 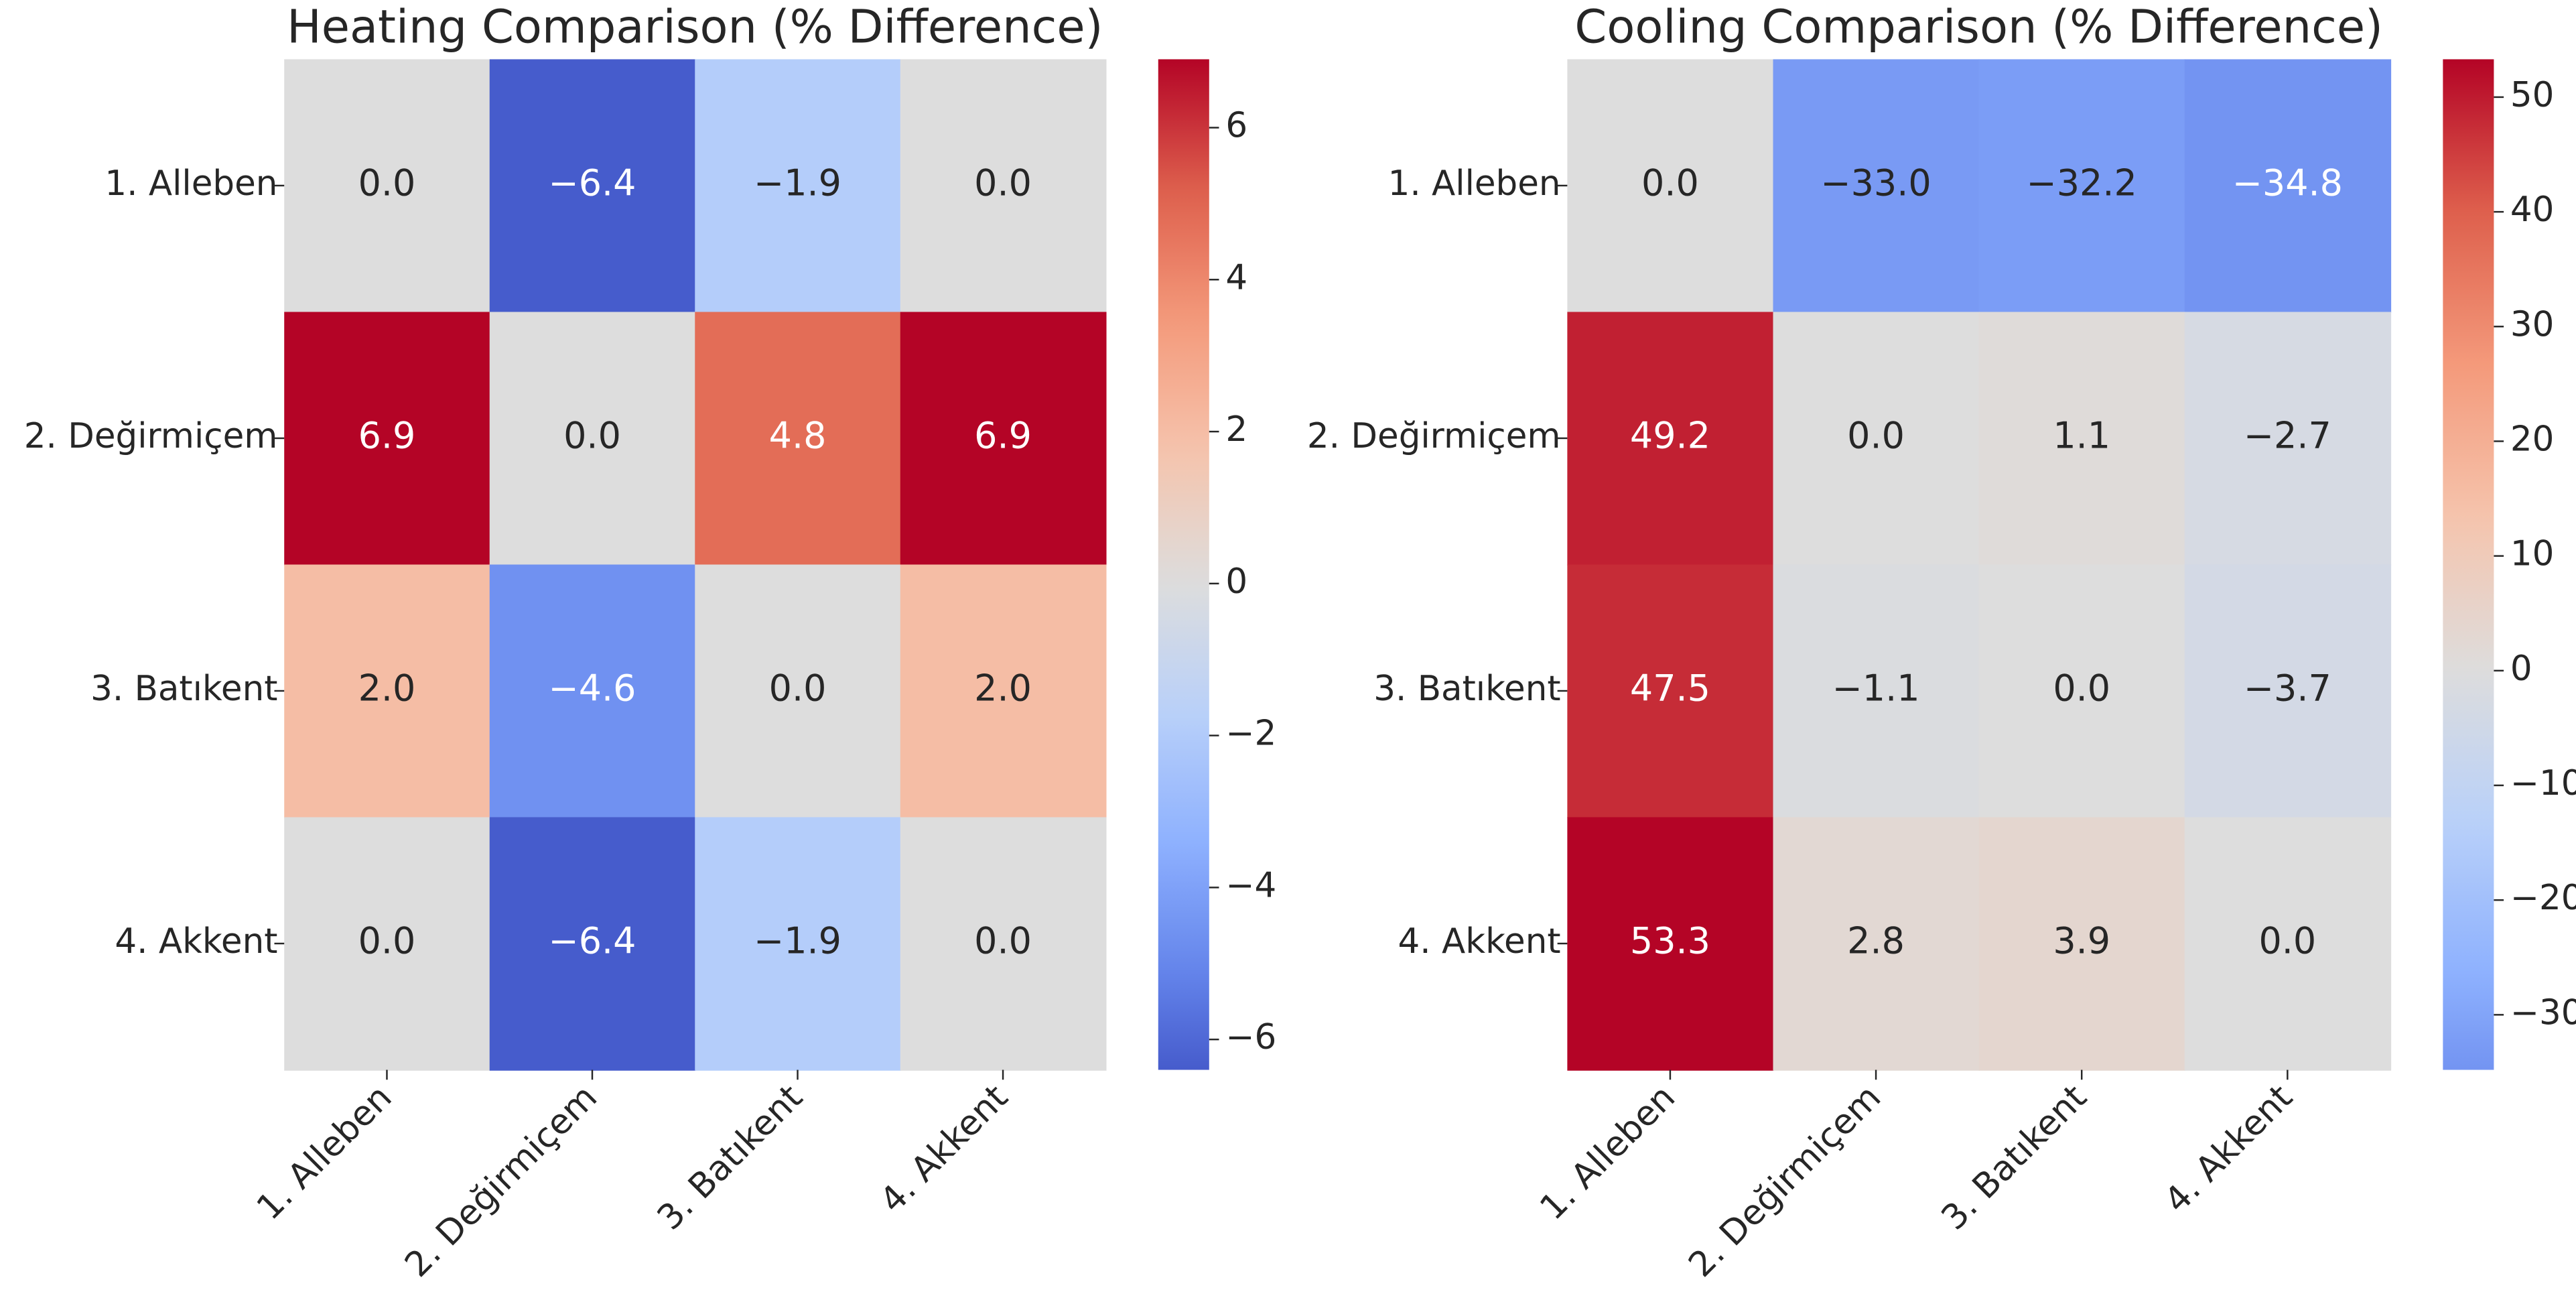 What do you see at coordinates (1236, 429) in the screenshot?
I see `colorbar-tick-label: 2` at bounding box center [1236, 429].